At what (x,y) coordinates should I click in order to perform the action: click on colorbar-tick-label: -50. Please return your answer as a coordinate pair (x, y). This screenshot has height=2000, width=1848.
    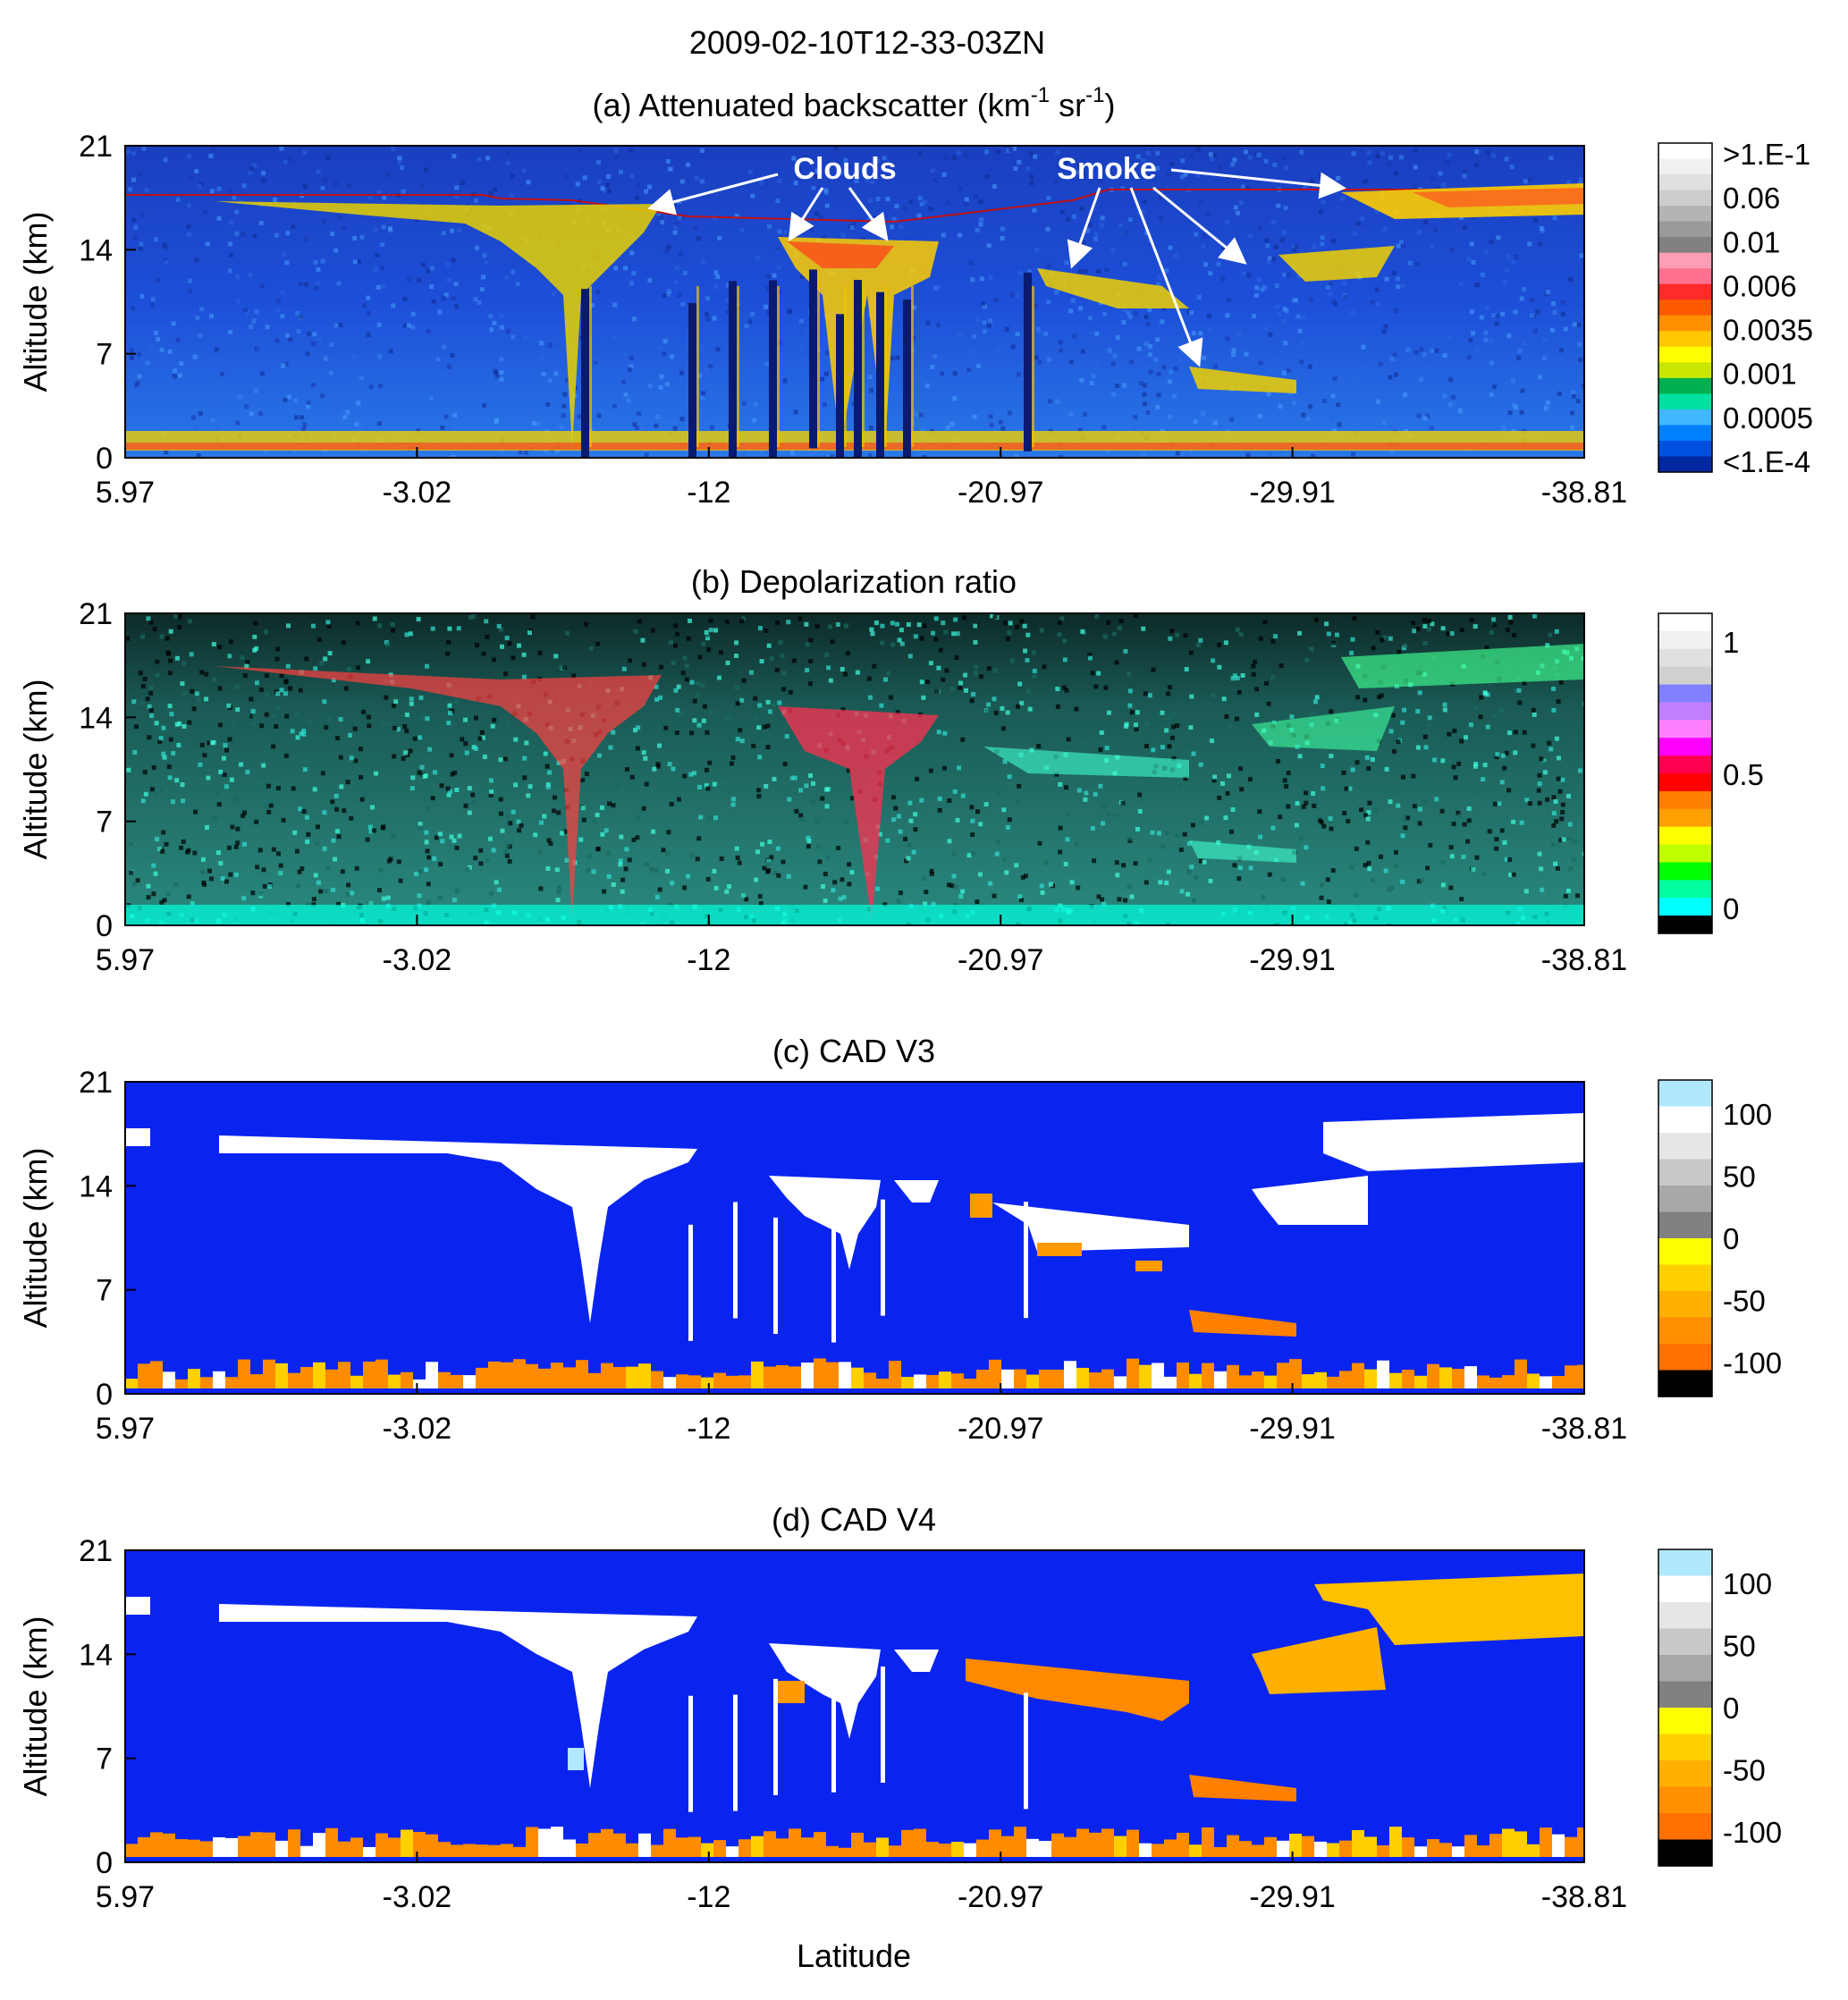
    Looking at the image, I should click on (1744, 1771).